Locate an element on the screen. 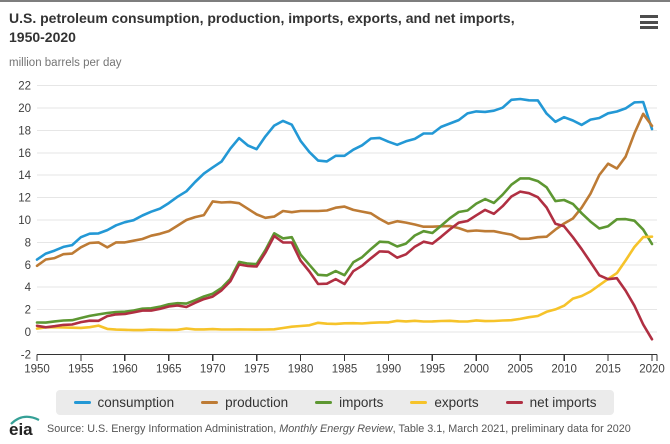 This screenshot has height=444, width=670. legend-item-imports: imports is located at coordinates (349, 402).